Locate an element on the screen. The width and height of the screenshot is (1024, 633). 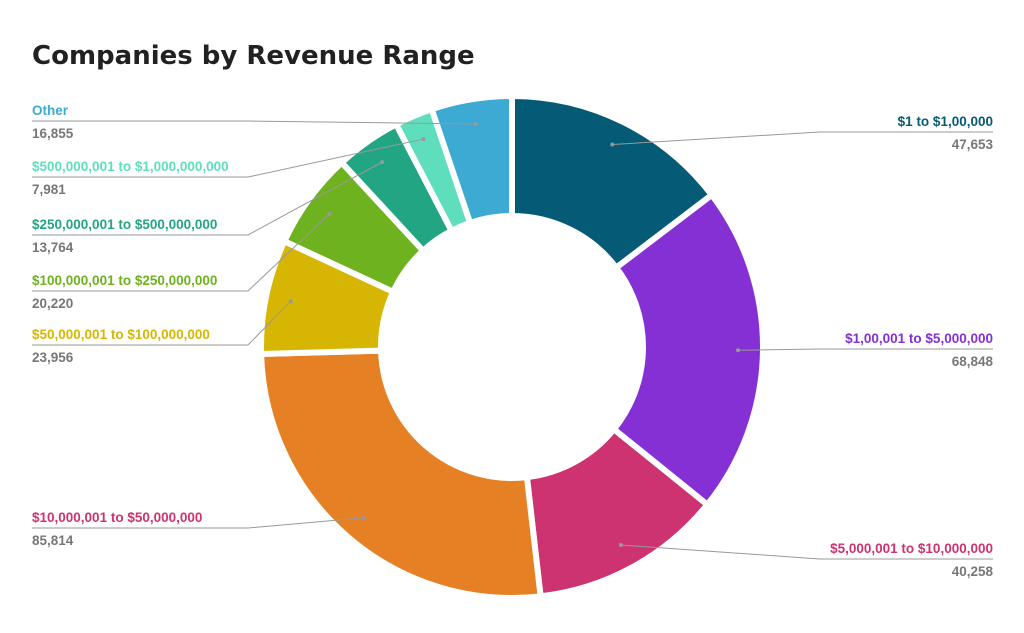
slice-value: 13,764 is located at coordinates (53, 247).